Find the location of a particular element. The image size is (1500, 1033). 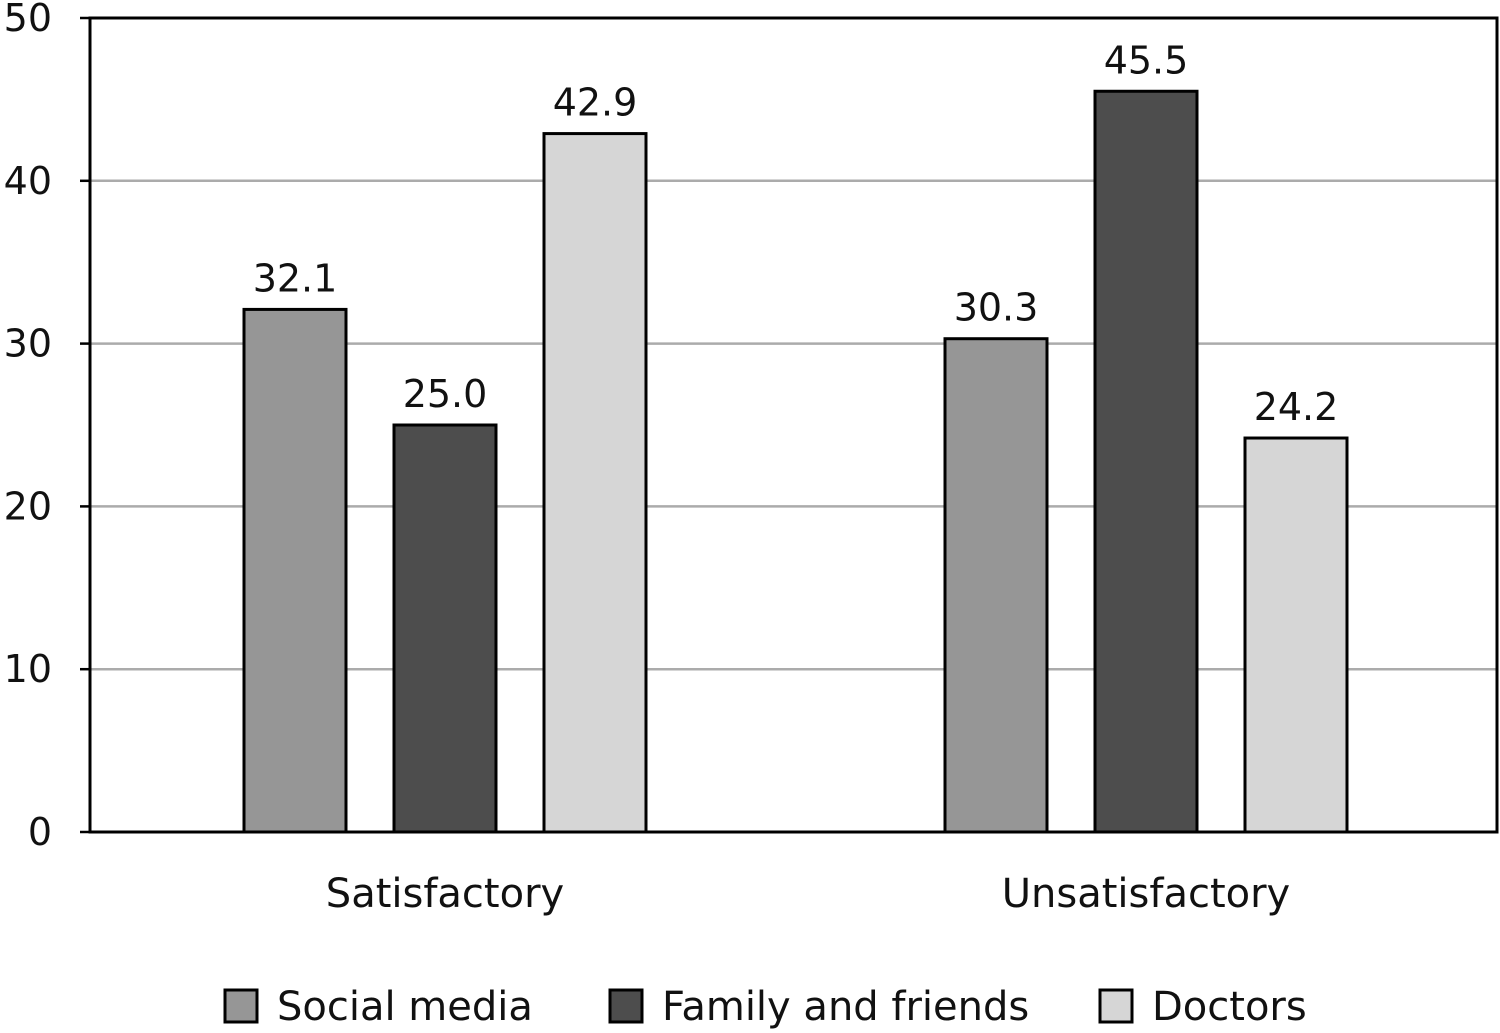

data-label: 45.5 is located at coordinates (1146, 60).